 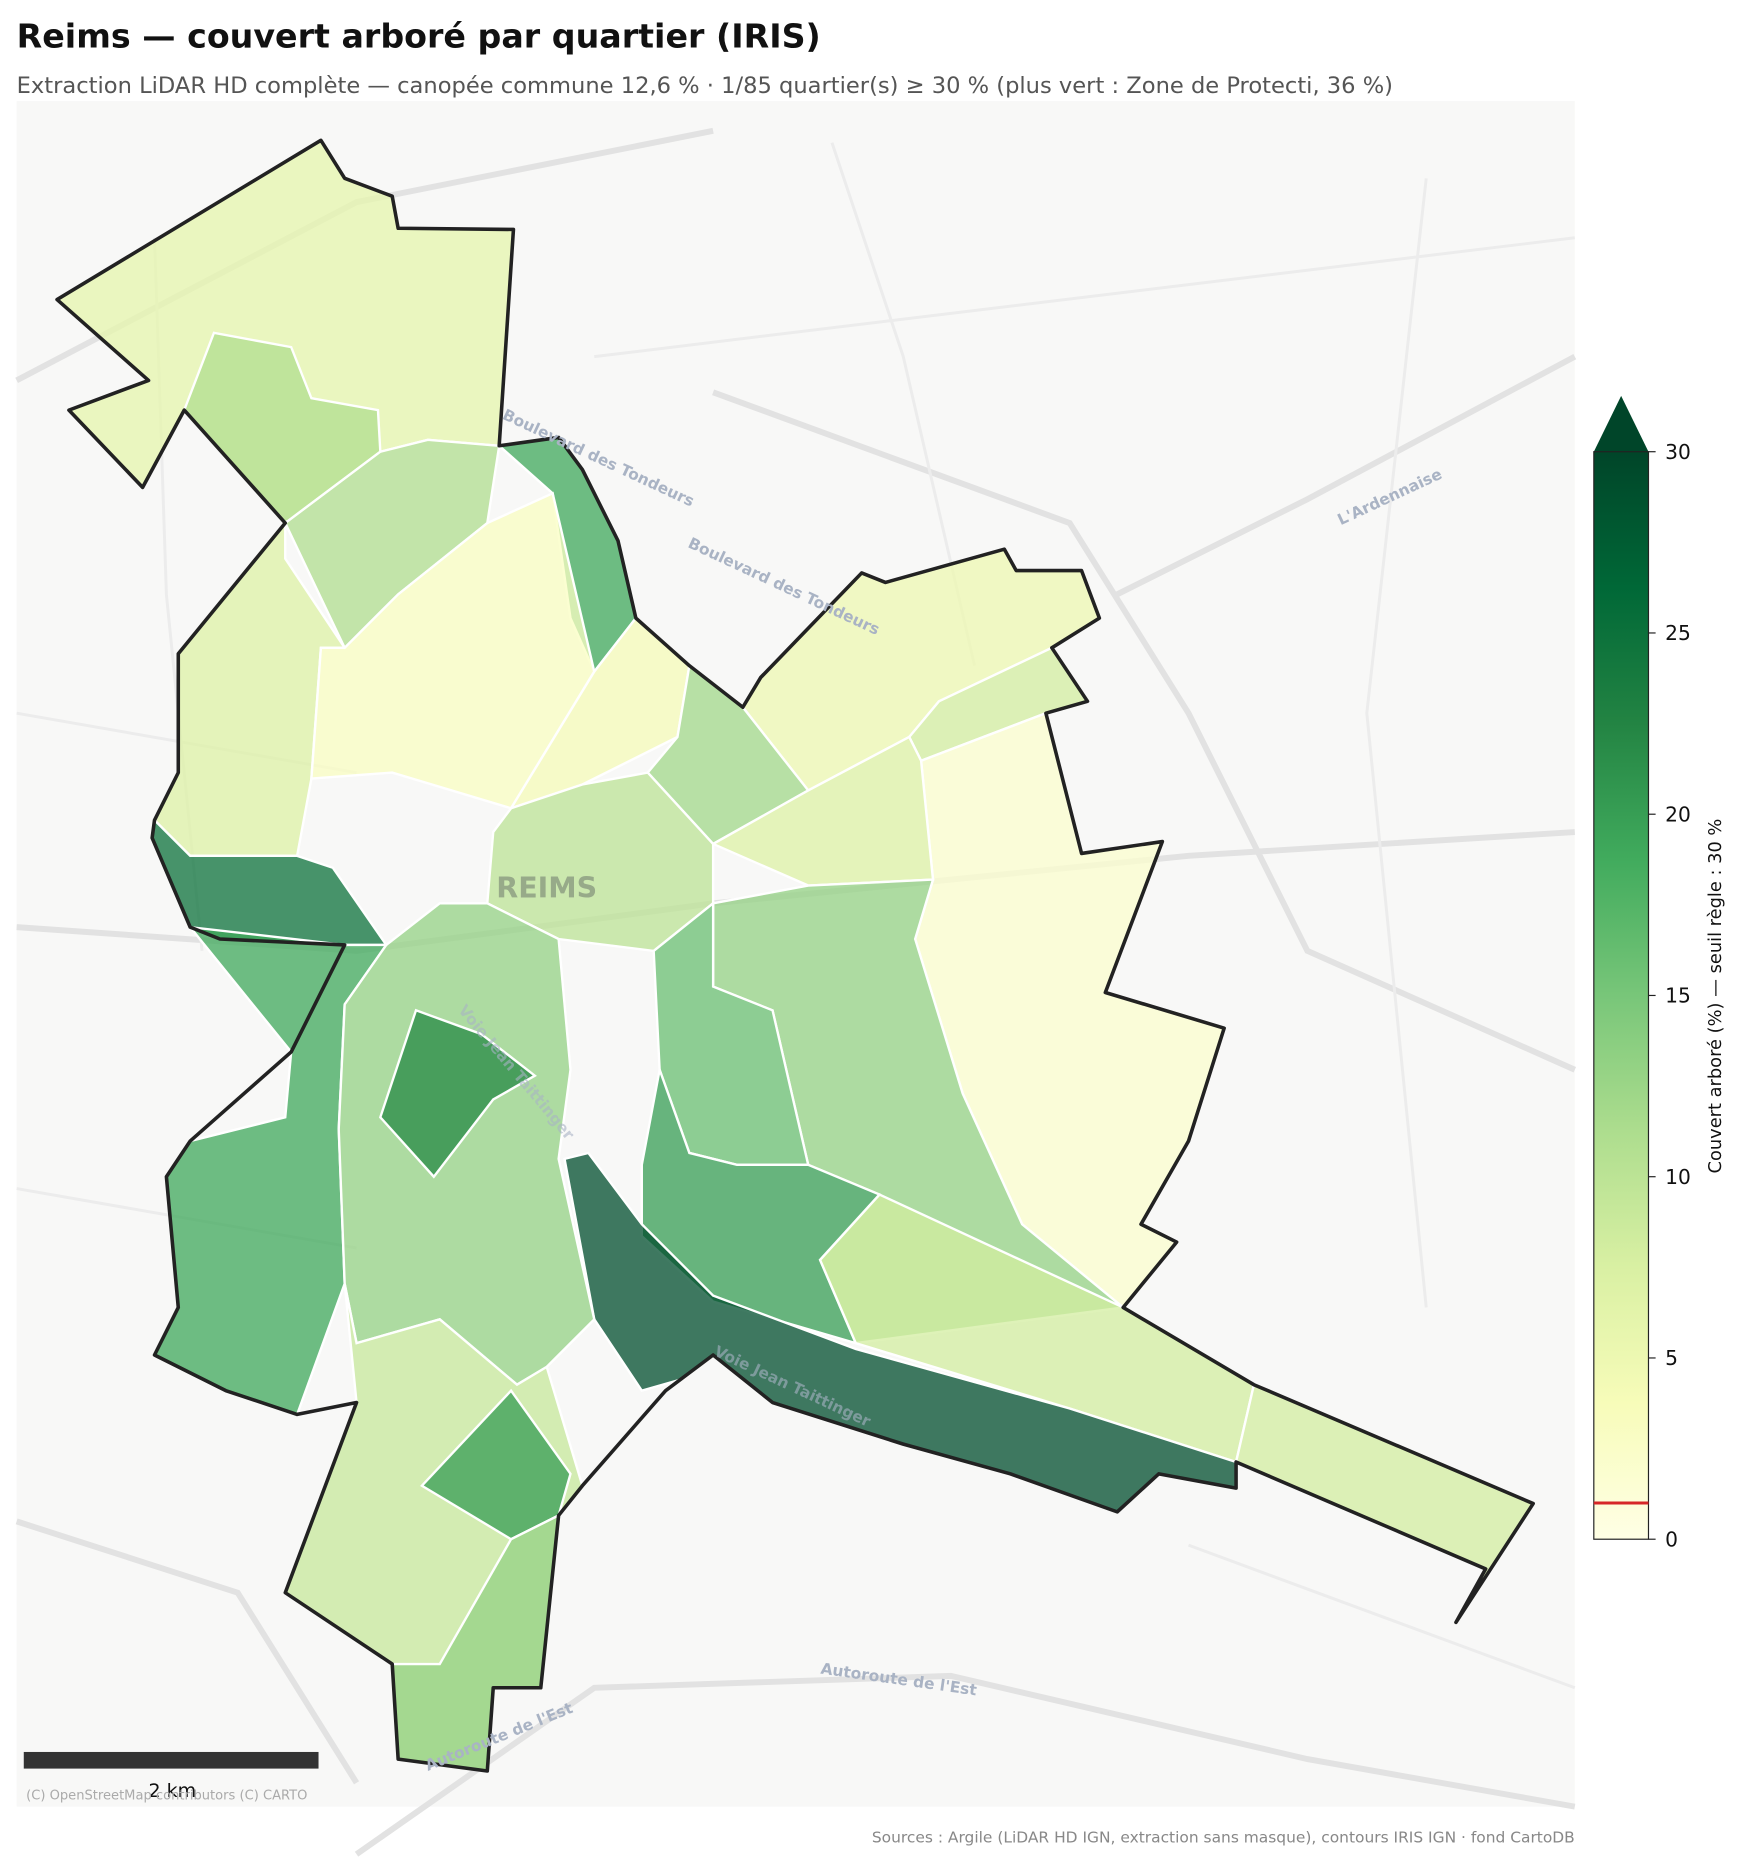 What do you see at coordinates (1671, 1539) in the screenshot?
I see `colorbar-tick-label: 0` at bounding box center [1671, 1539].